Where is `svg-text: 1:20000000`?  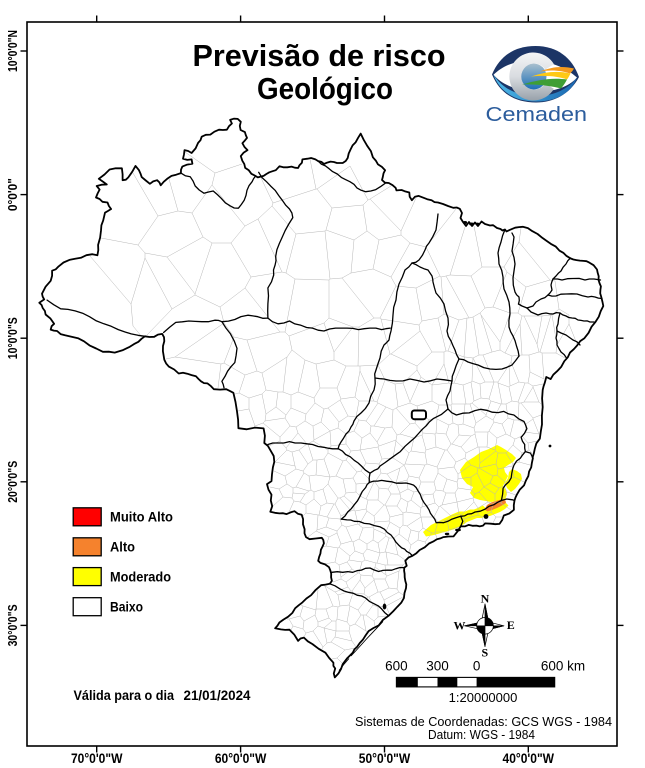
svg-text: 1:20000000 is located at coordinates (483, 697).